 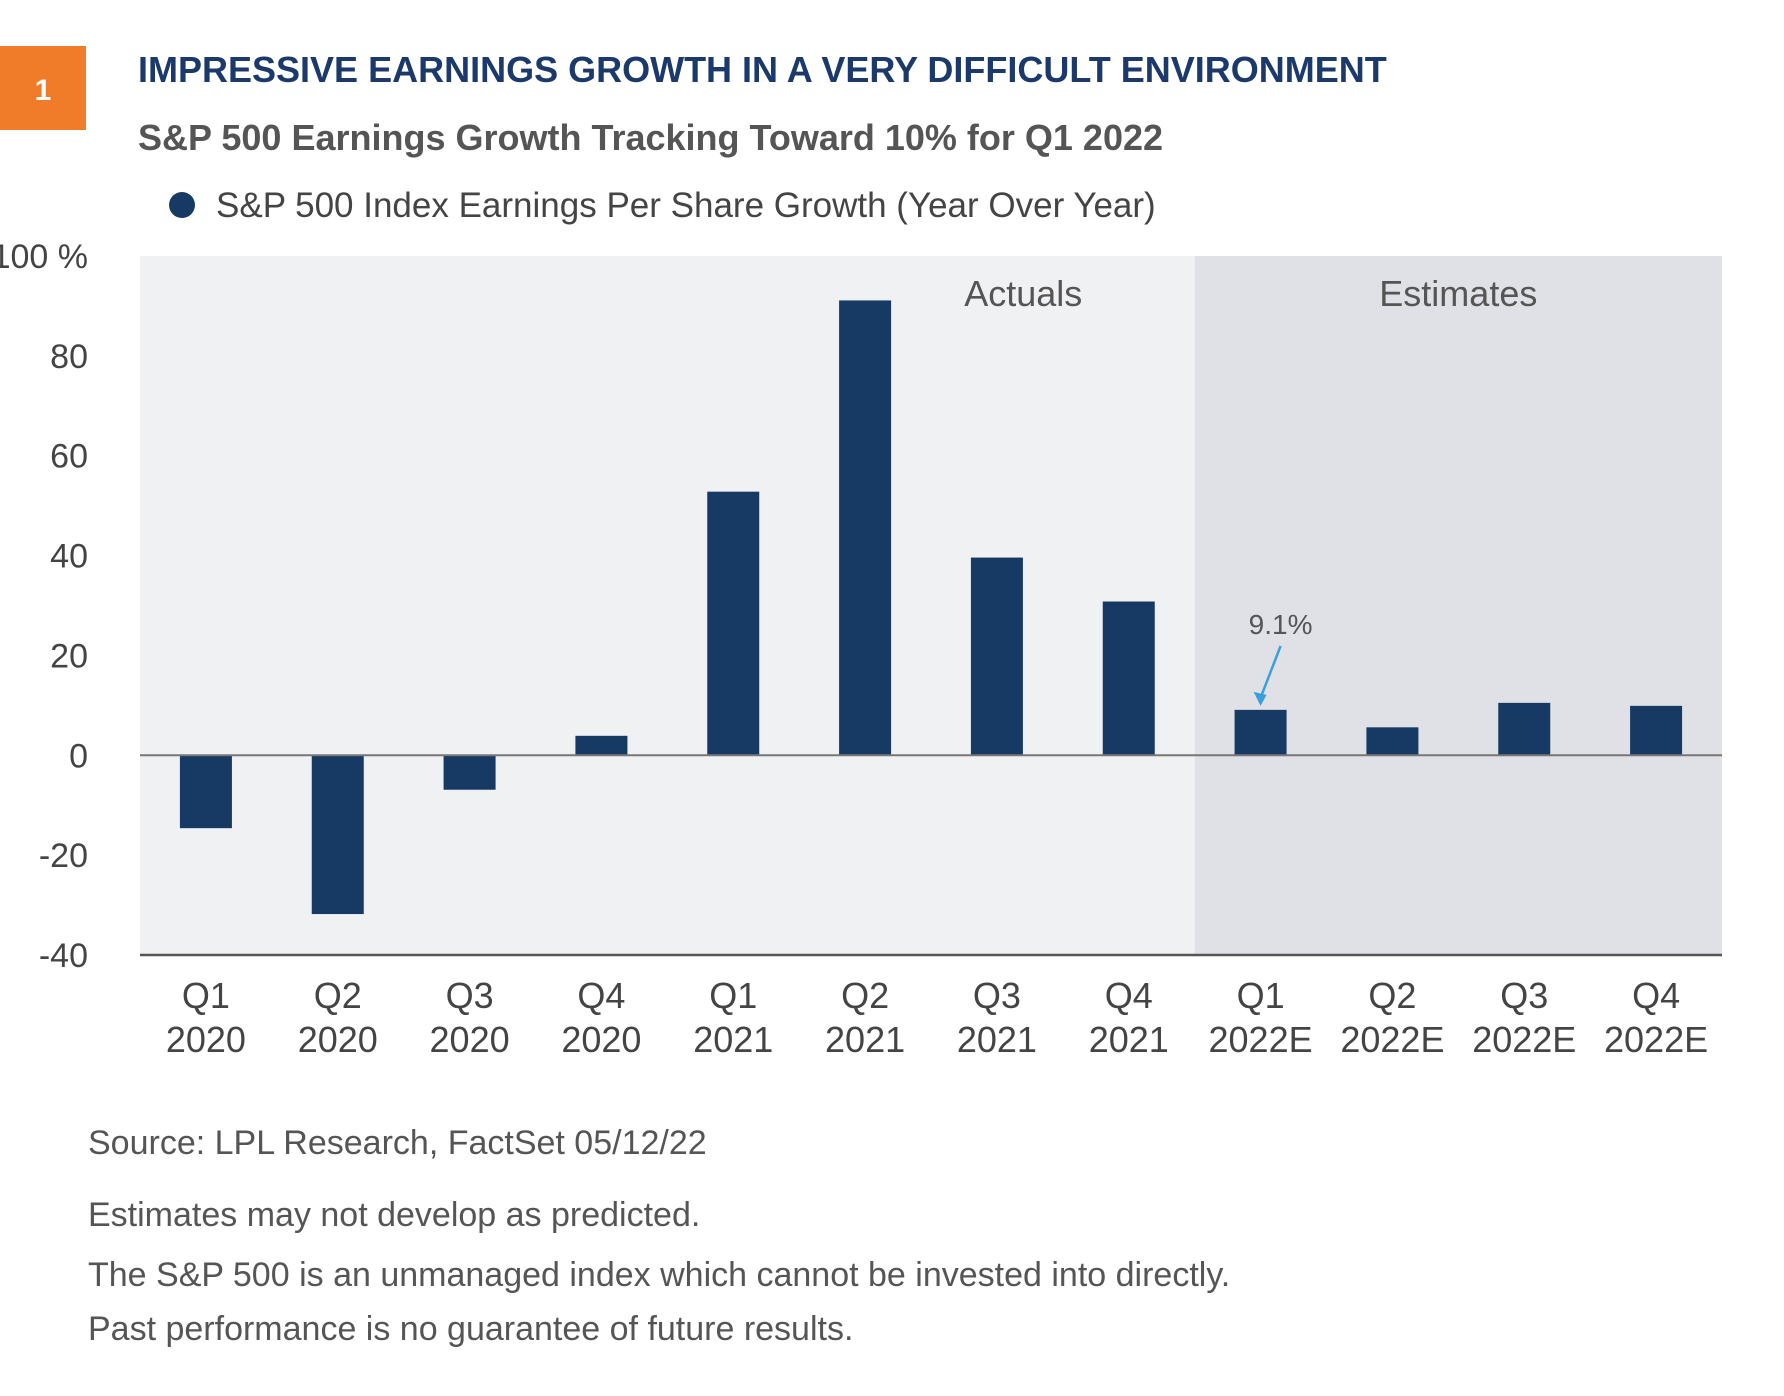 I want to click on x-tick-label: Q4 2020, so click(x=601, y=1017).